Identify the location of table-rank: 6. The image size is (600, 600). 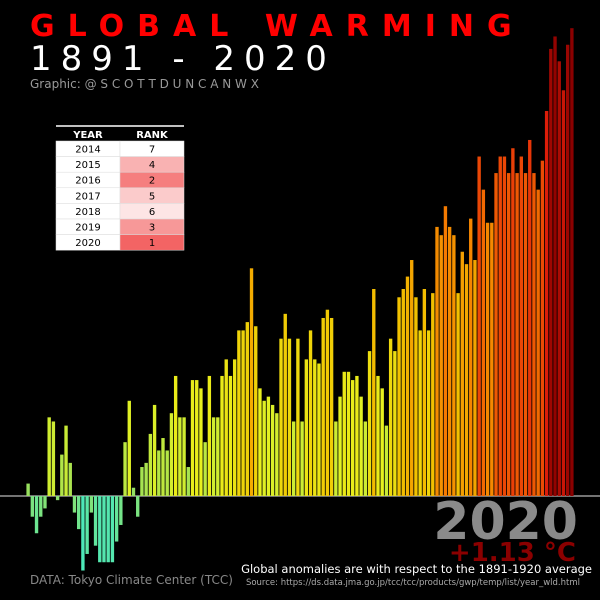
(152, 212).